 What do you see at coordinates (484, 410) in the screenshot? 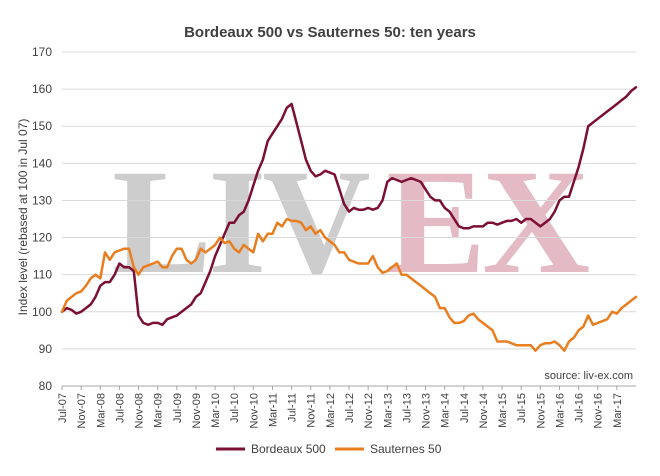
I see `x-tick-label: Nov-14` at bounding box center [484, 410].